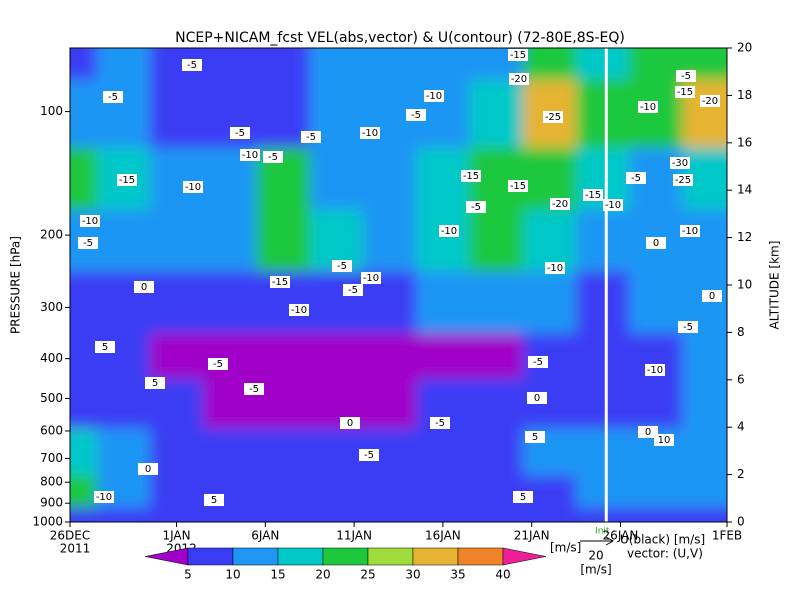 The image size is (800, 600). What do you see at coordinates (457, 575) in the screenshot?
I see `colorbar-label: 35` at bounding box center [457, 575].